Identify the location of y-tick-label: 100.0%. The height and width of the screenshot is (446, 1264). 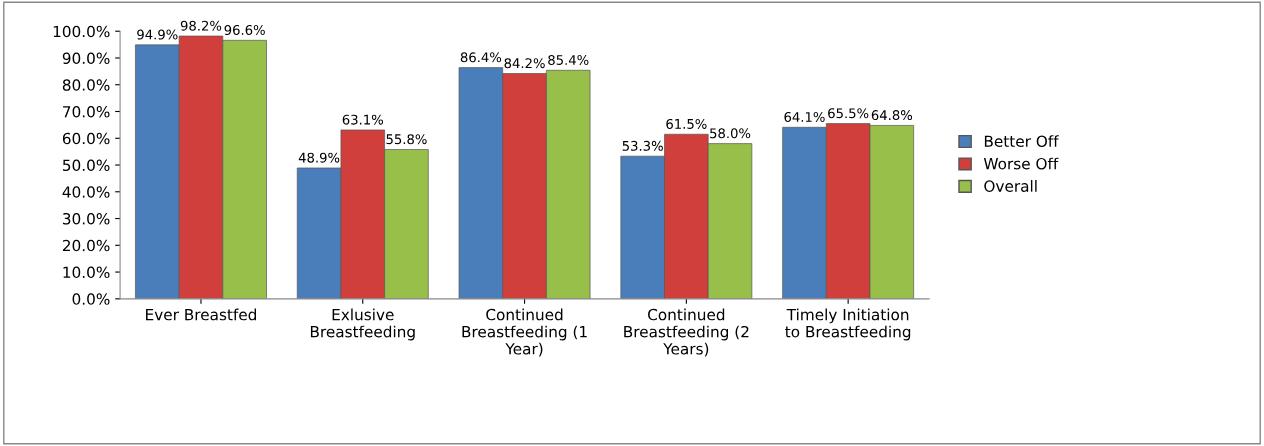
(81, 31).